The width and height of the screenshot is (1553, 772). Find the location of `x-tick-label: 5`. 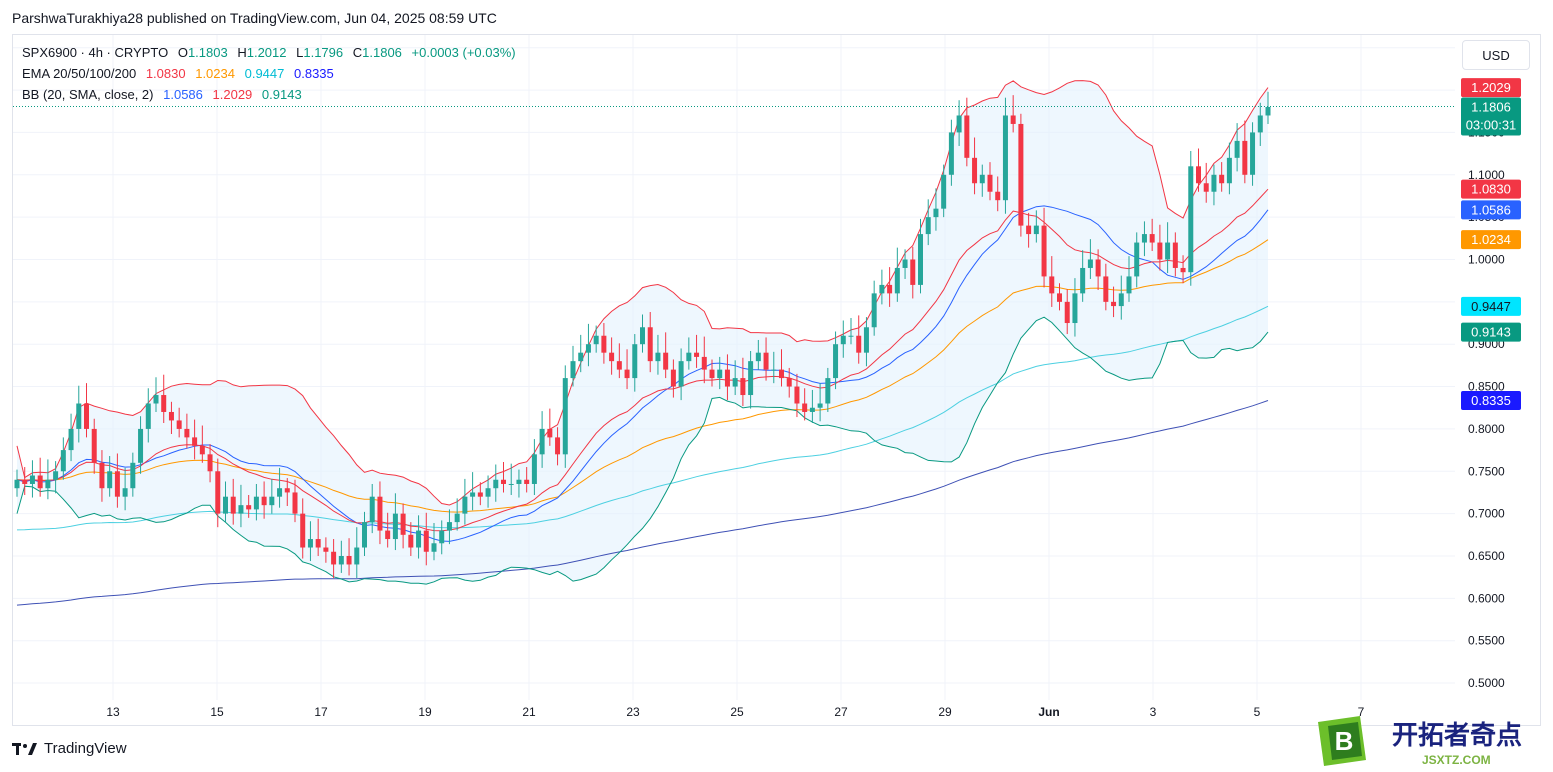

x-tick-label: 5 is located at coordinates (1257, 712).